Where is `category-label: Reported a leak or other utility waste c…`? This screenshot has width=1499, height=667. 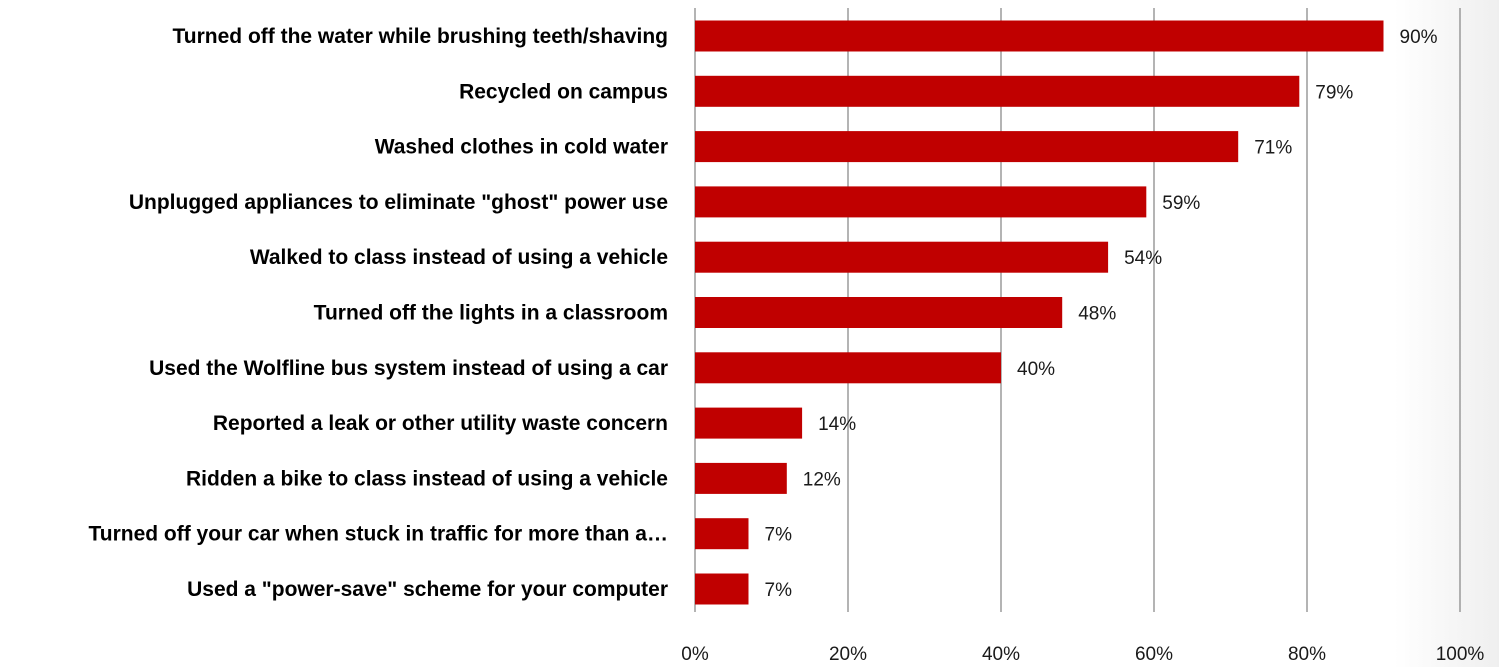
category-label: Reported a leak or other utility waste c… is located at coordinates (440, 423).